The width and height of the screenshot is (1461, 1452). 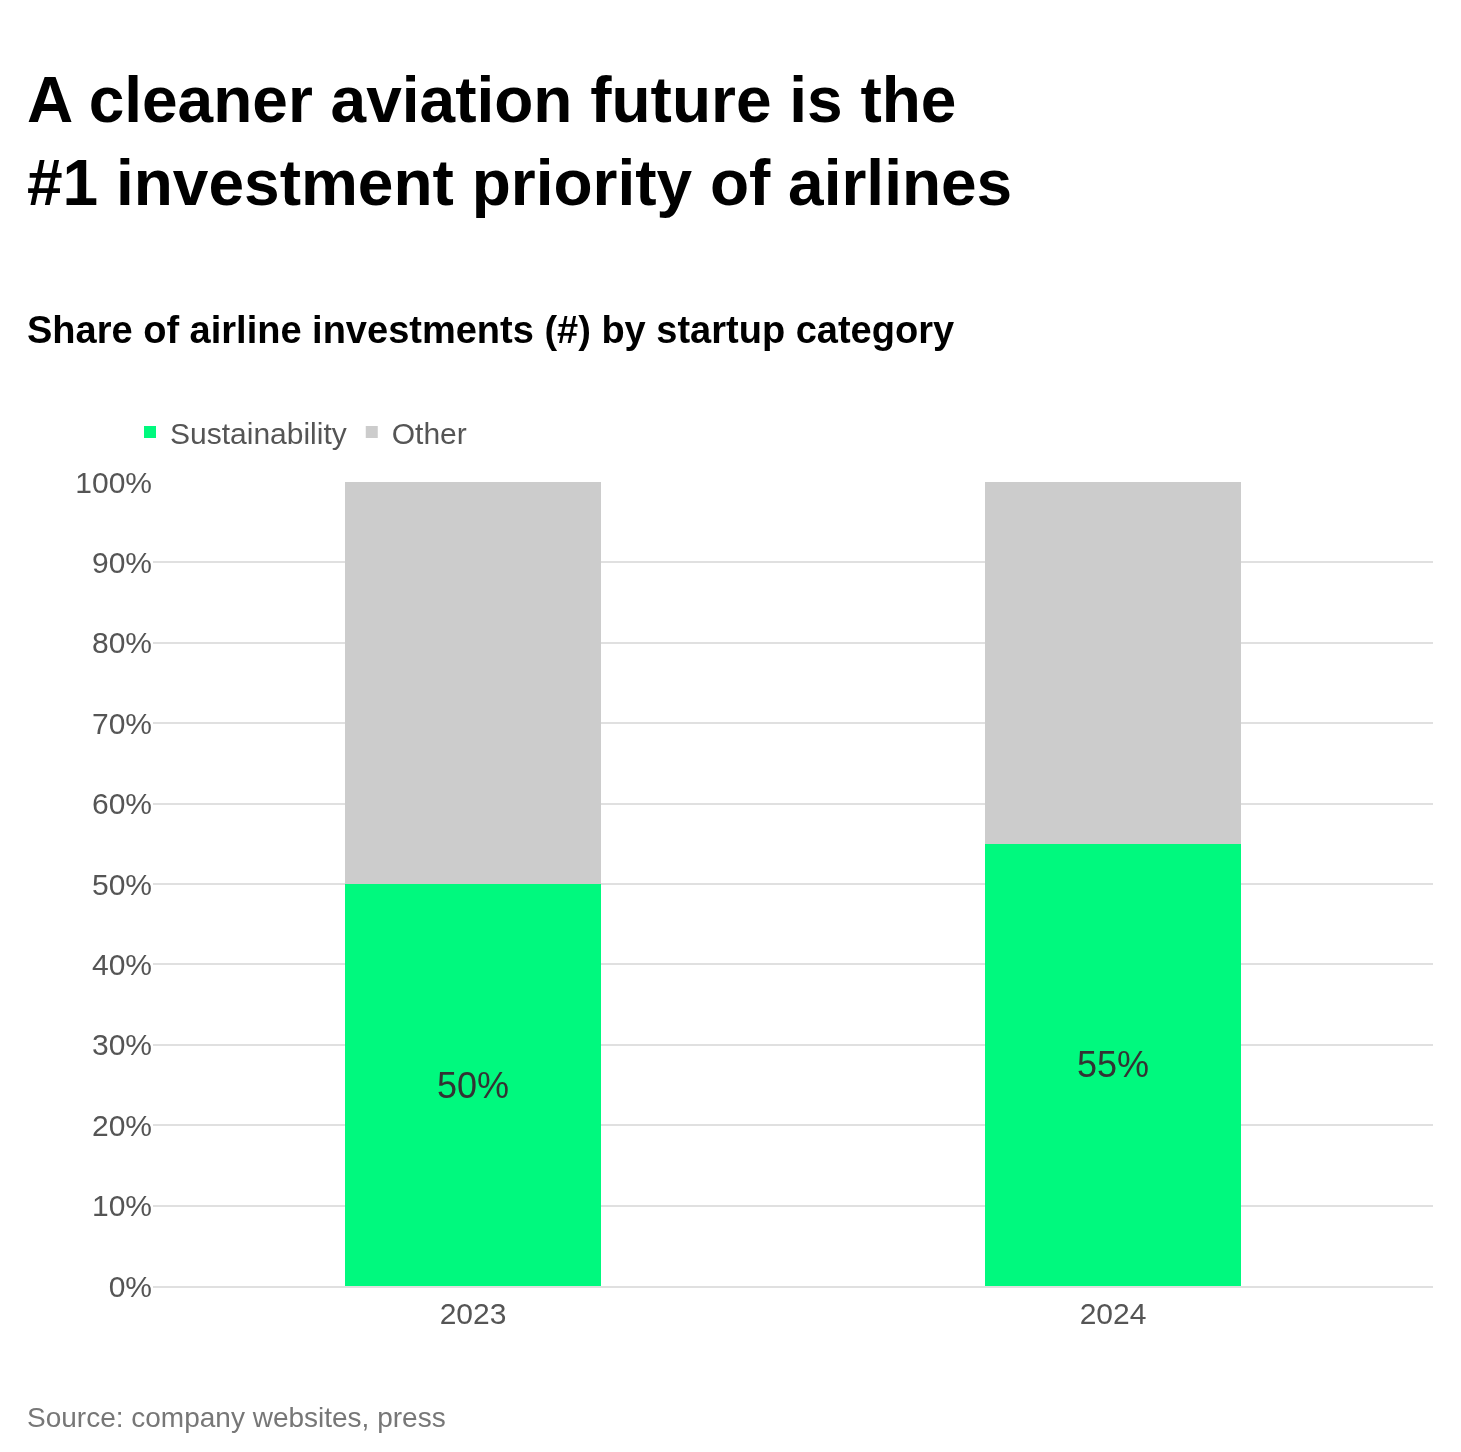 I want to click on legend-label: Other, so click(x=429, y=433).